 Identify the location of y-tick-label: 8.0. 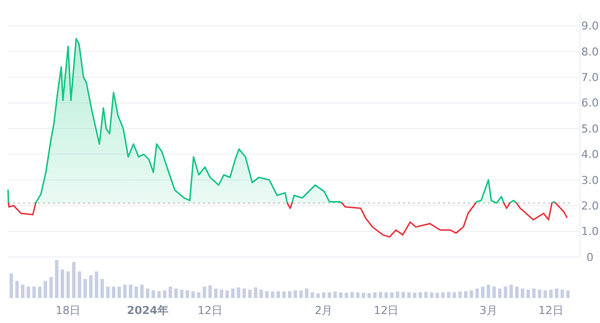
(590, 51).